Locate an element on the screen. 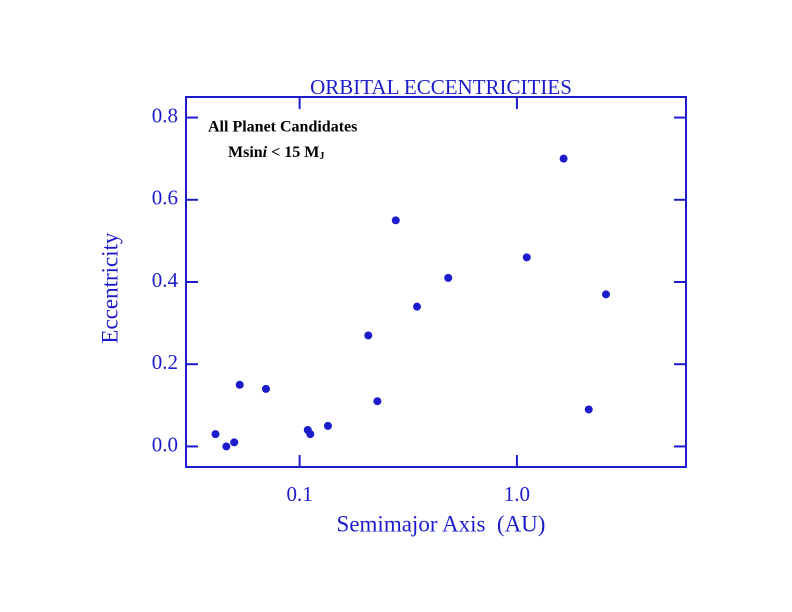  annotation-part: i is located at coordinates (265, 152).